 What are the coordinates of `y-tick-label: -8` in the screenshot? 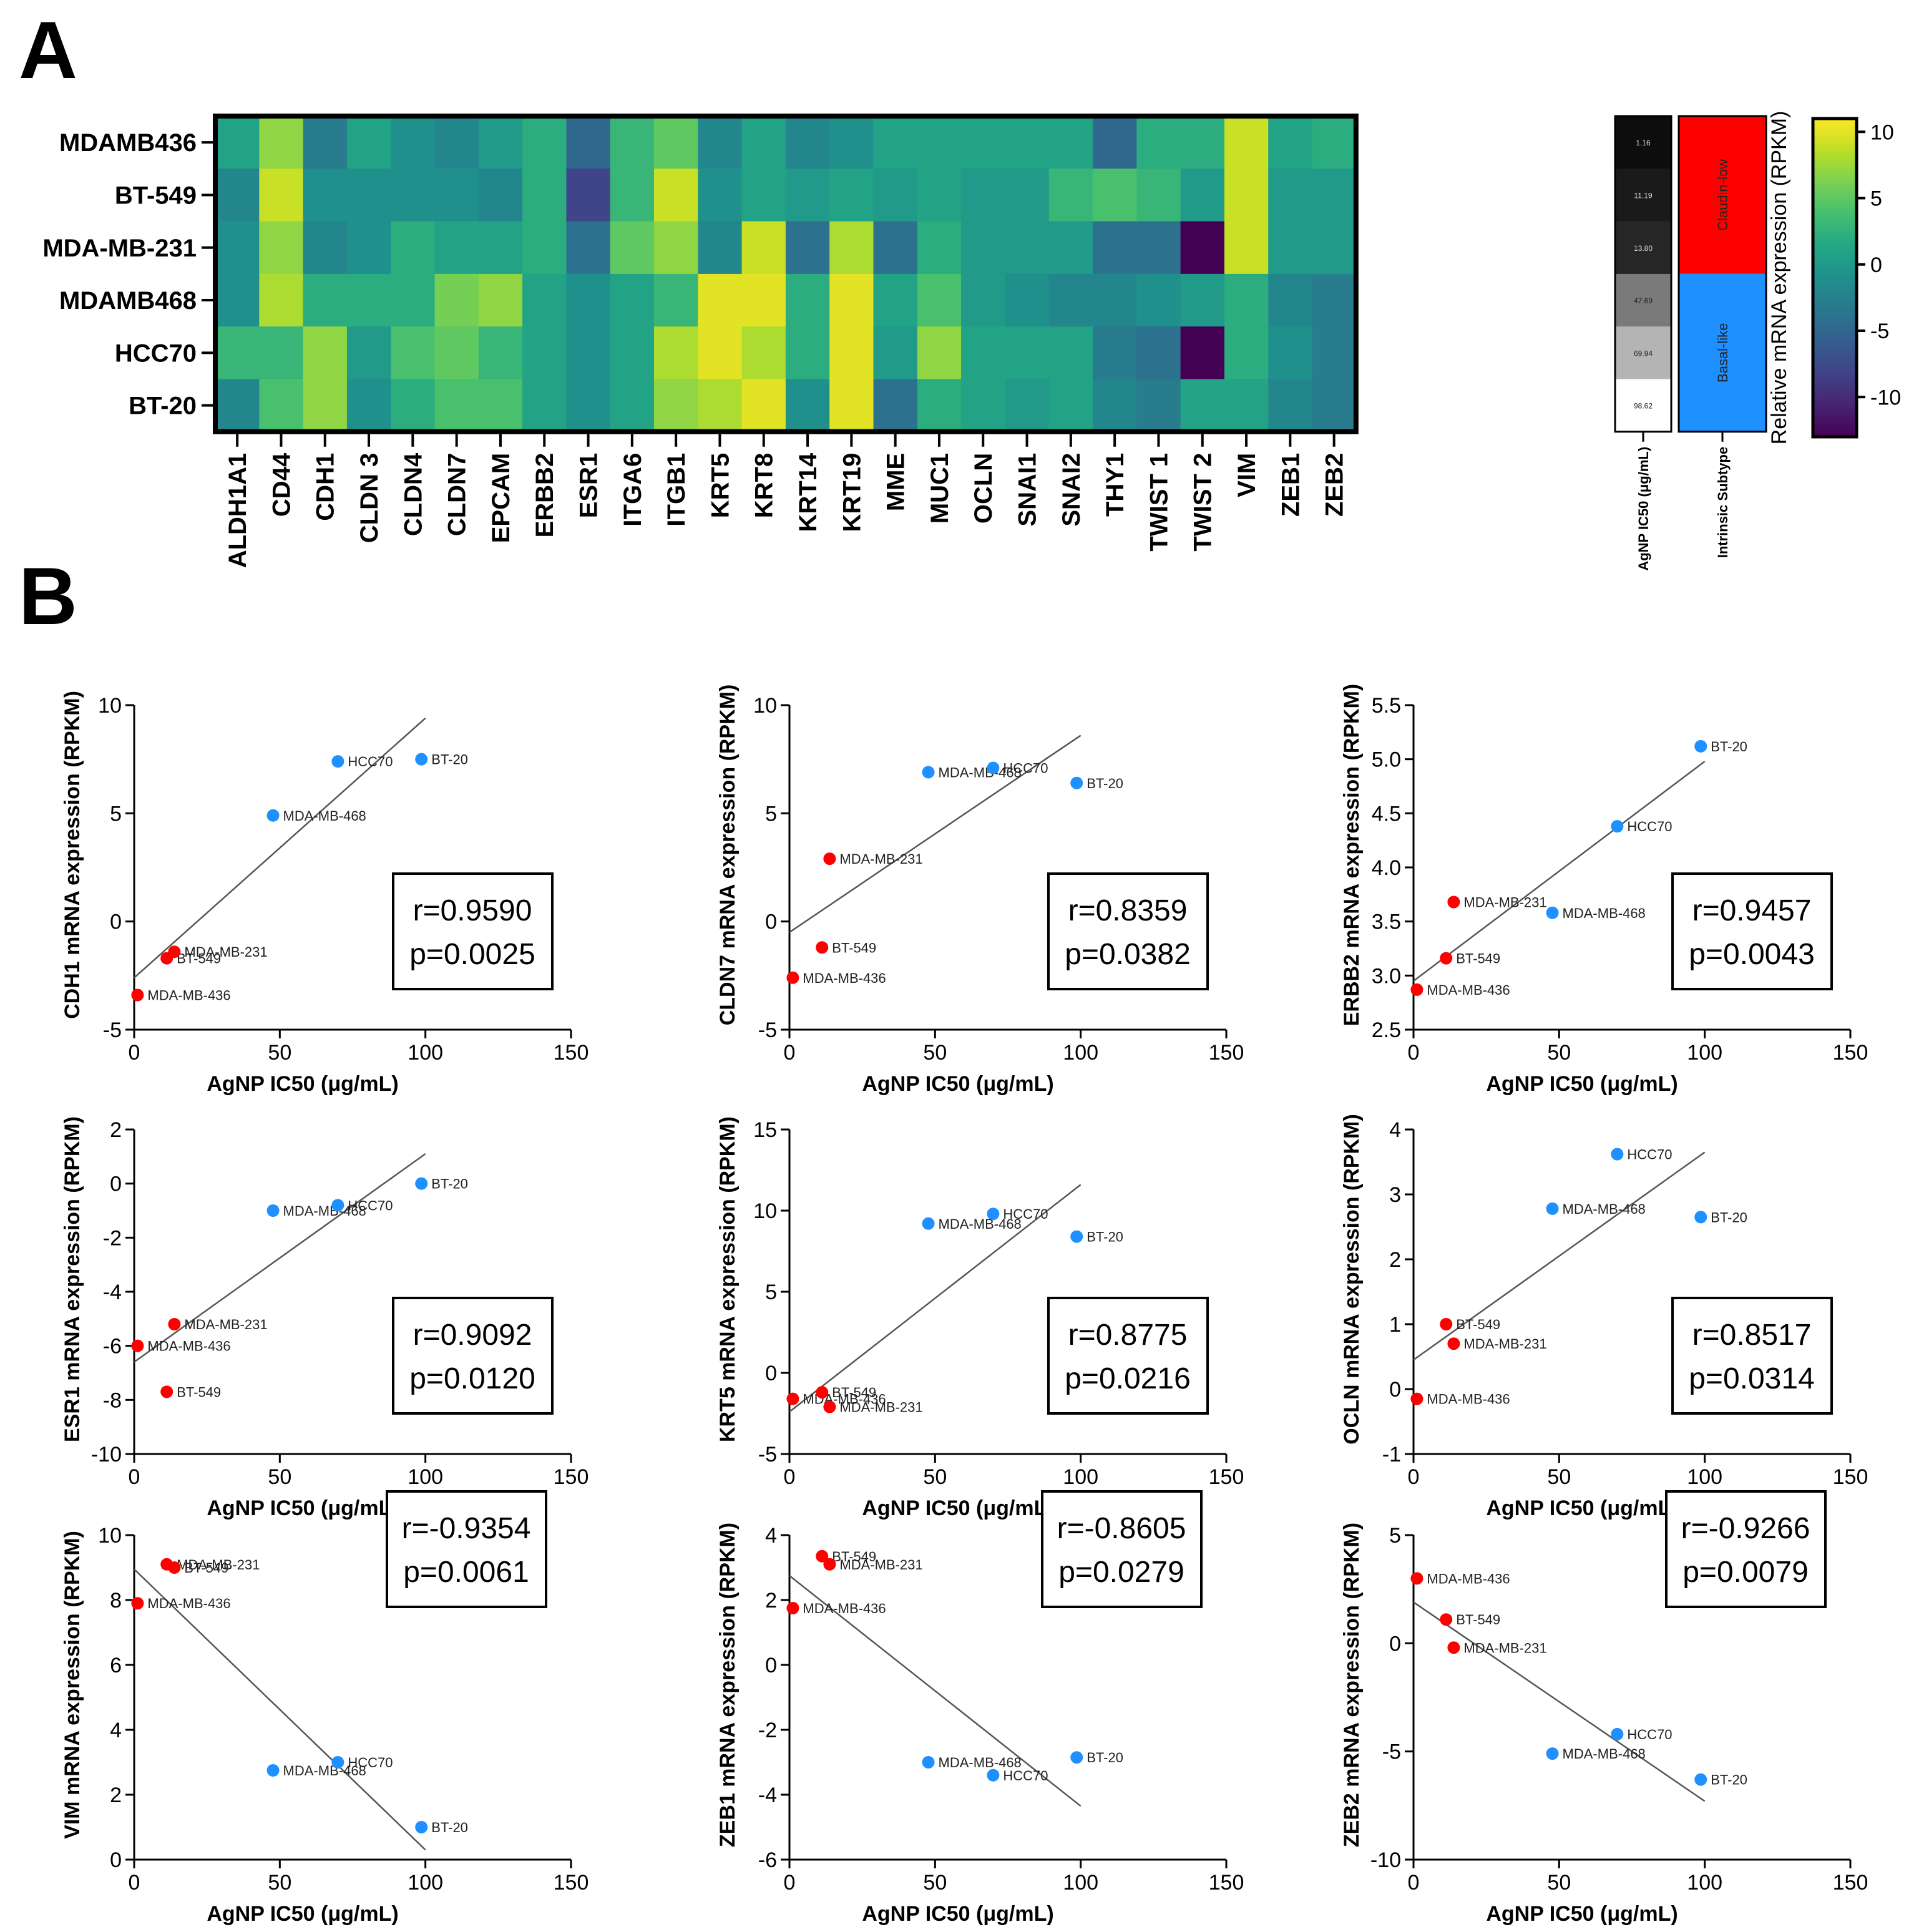 It's located at (113, 1400).